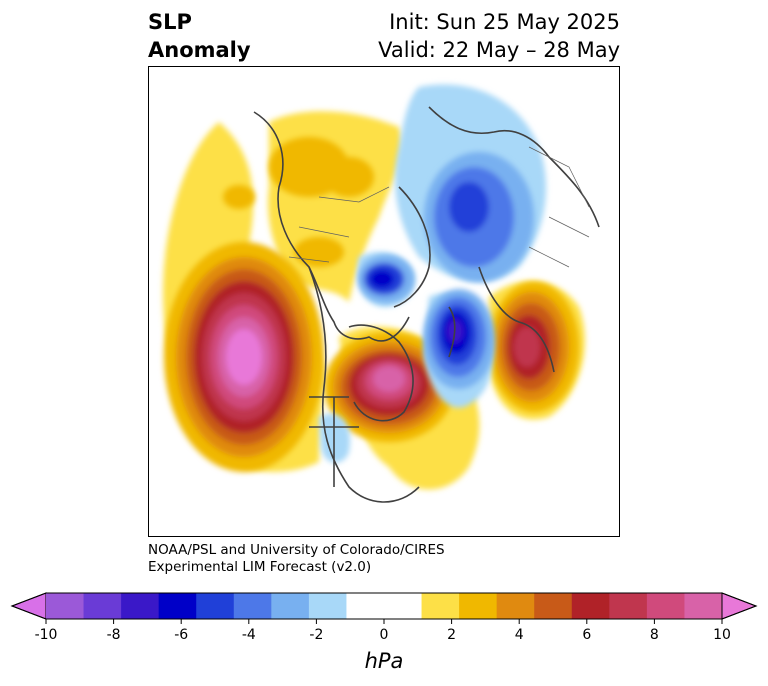 This screenshot has height=686, width=768. I want to click on colorbar-tick-label: -4, so click(248, 635).